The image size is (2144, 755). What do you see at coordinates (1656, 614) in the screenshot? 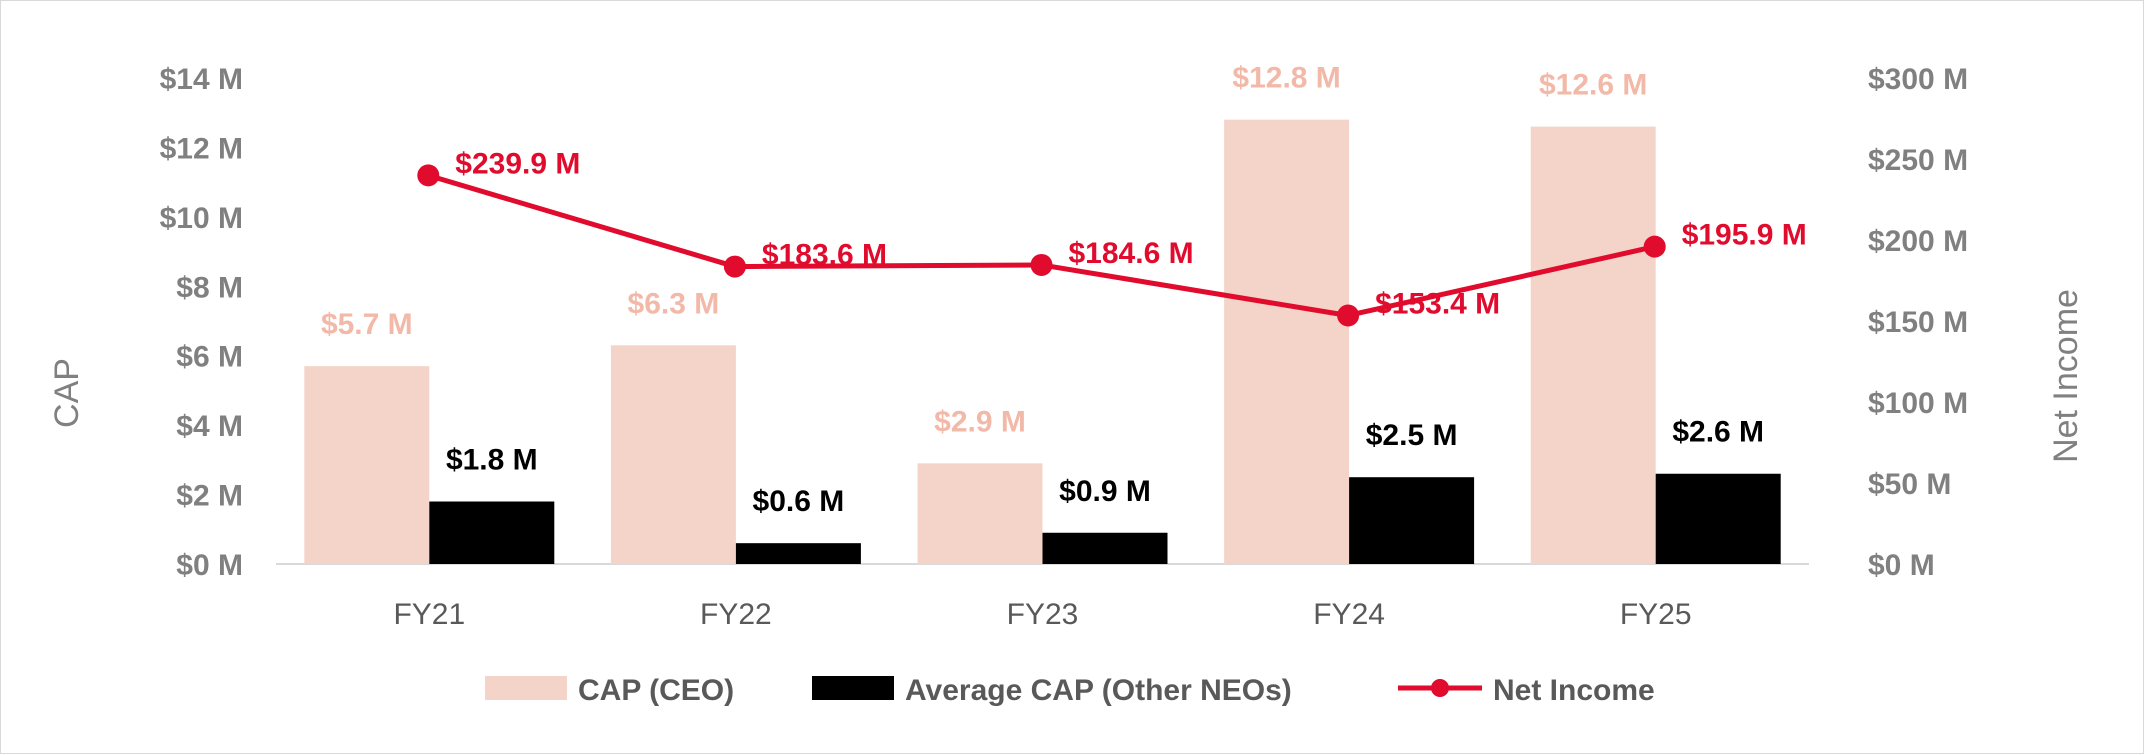
I see `x-tick-label-fy25: FY25` at bounding box center [1656, 614].